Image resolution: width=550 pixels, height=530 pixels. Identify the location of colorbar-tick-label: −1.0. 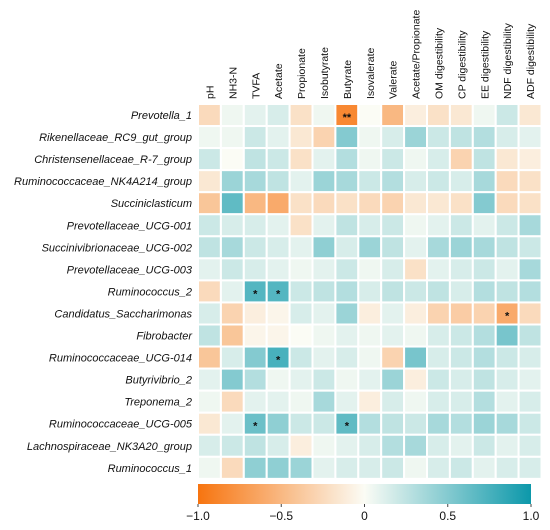
(198, 516).